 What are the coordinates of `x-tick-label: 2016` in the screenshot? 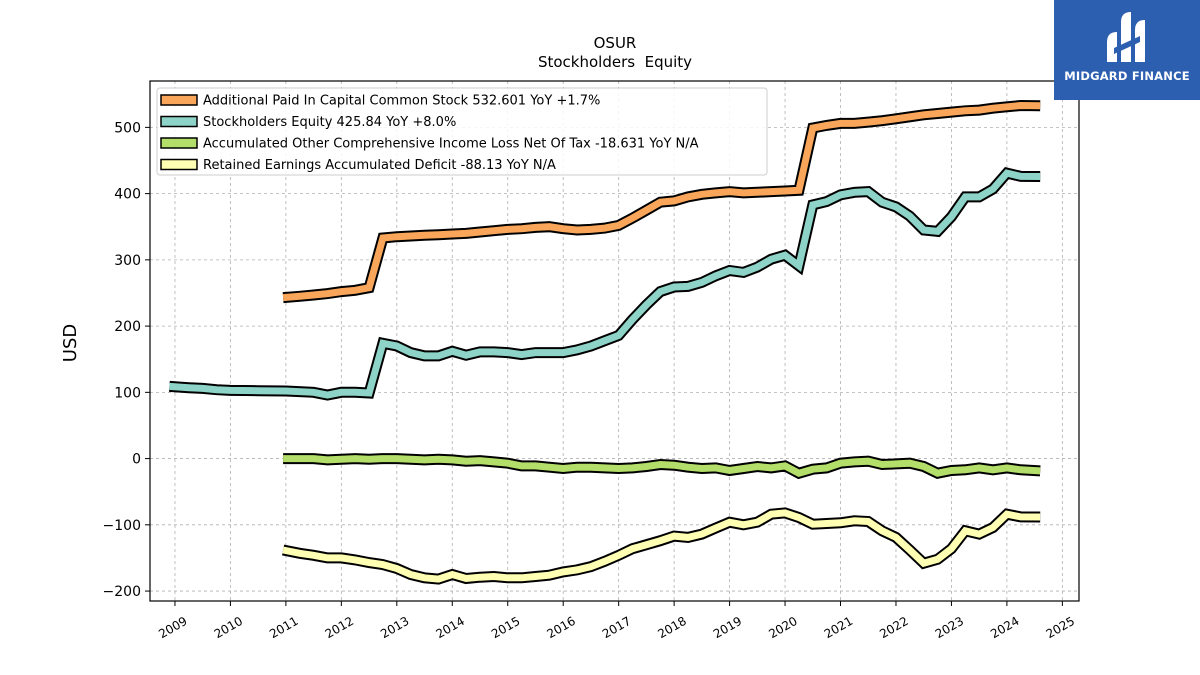 It's located at (560, 627).